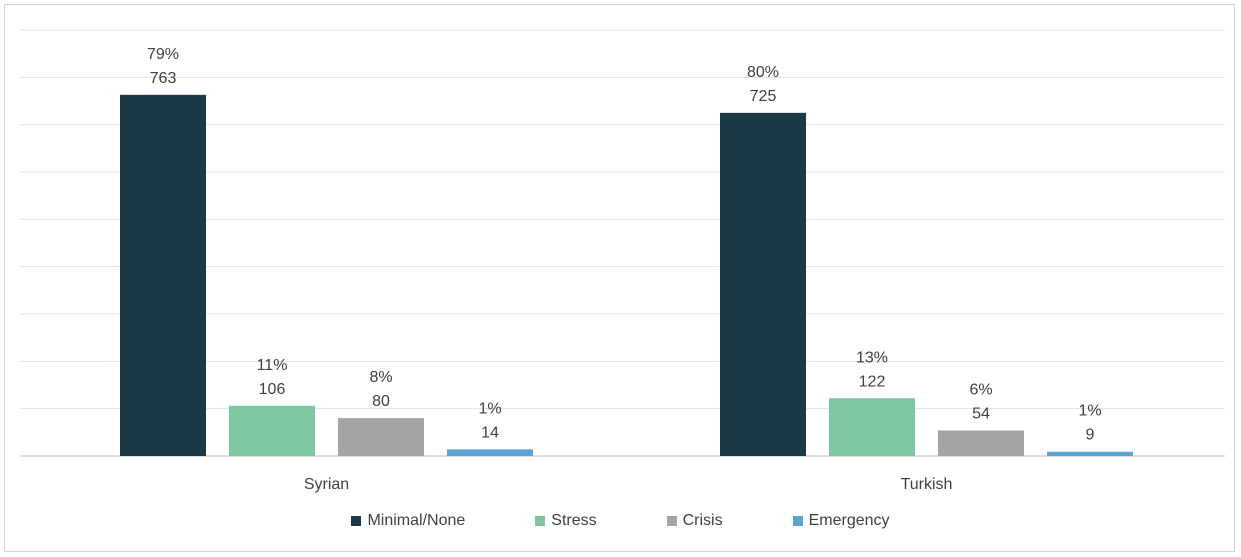 The width and height of the screenshot is (1241, 557). What do you see at coordinates (1090, 453) in the screenshot?
I see `bar-turkish-emergency` at bounding box center [1090, 453].